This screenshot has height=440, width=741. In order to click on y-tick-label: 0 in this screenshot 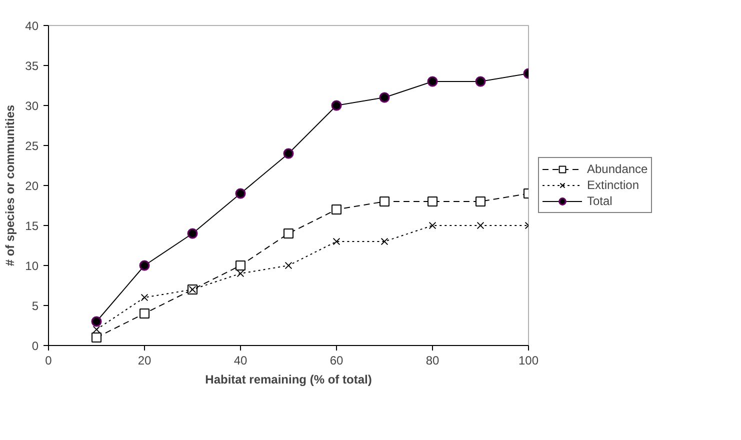, I will do `click(35, 346)`.